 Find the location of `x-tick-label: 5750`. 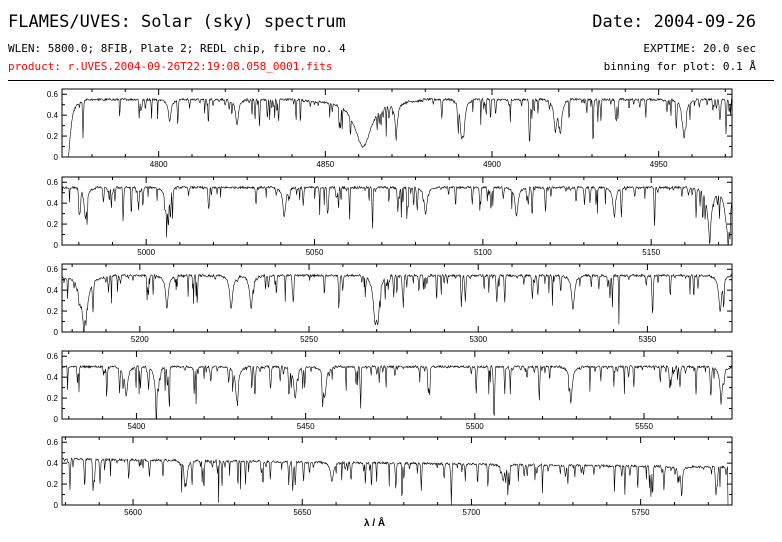

x-tick-label: 5750 is located at coordinates (641, 512).